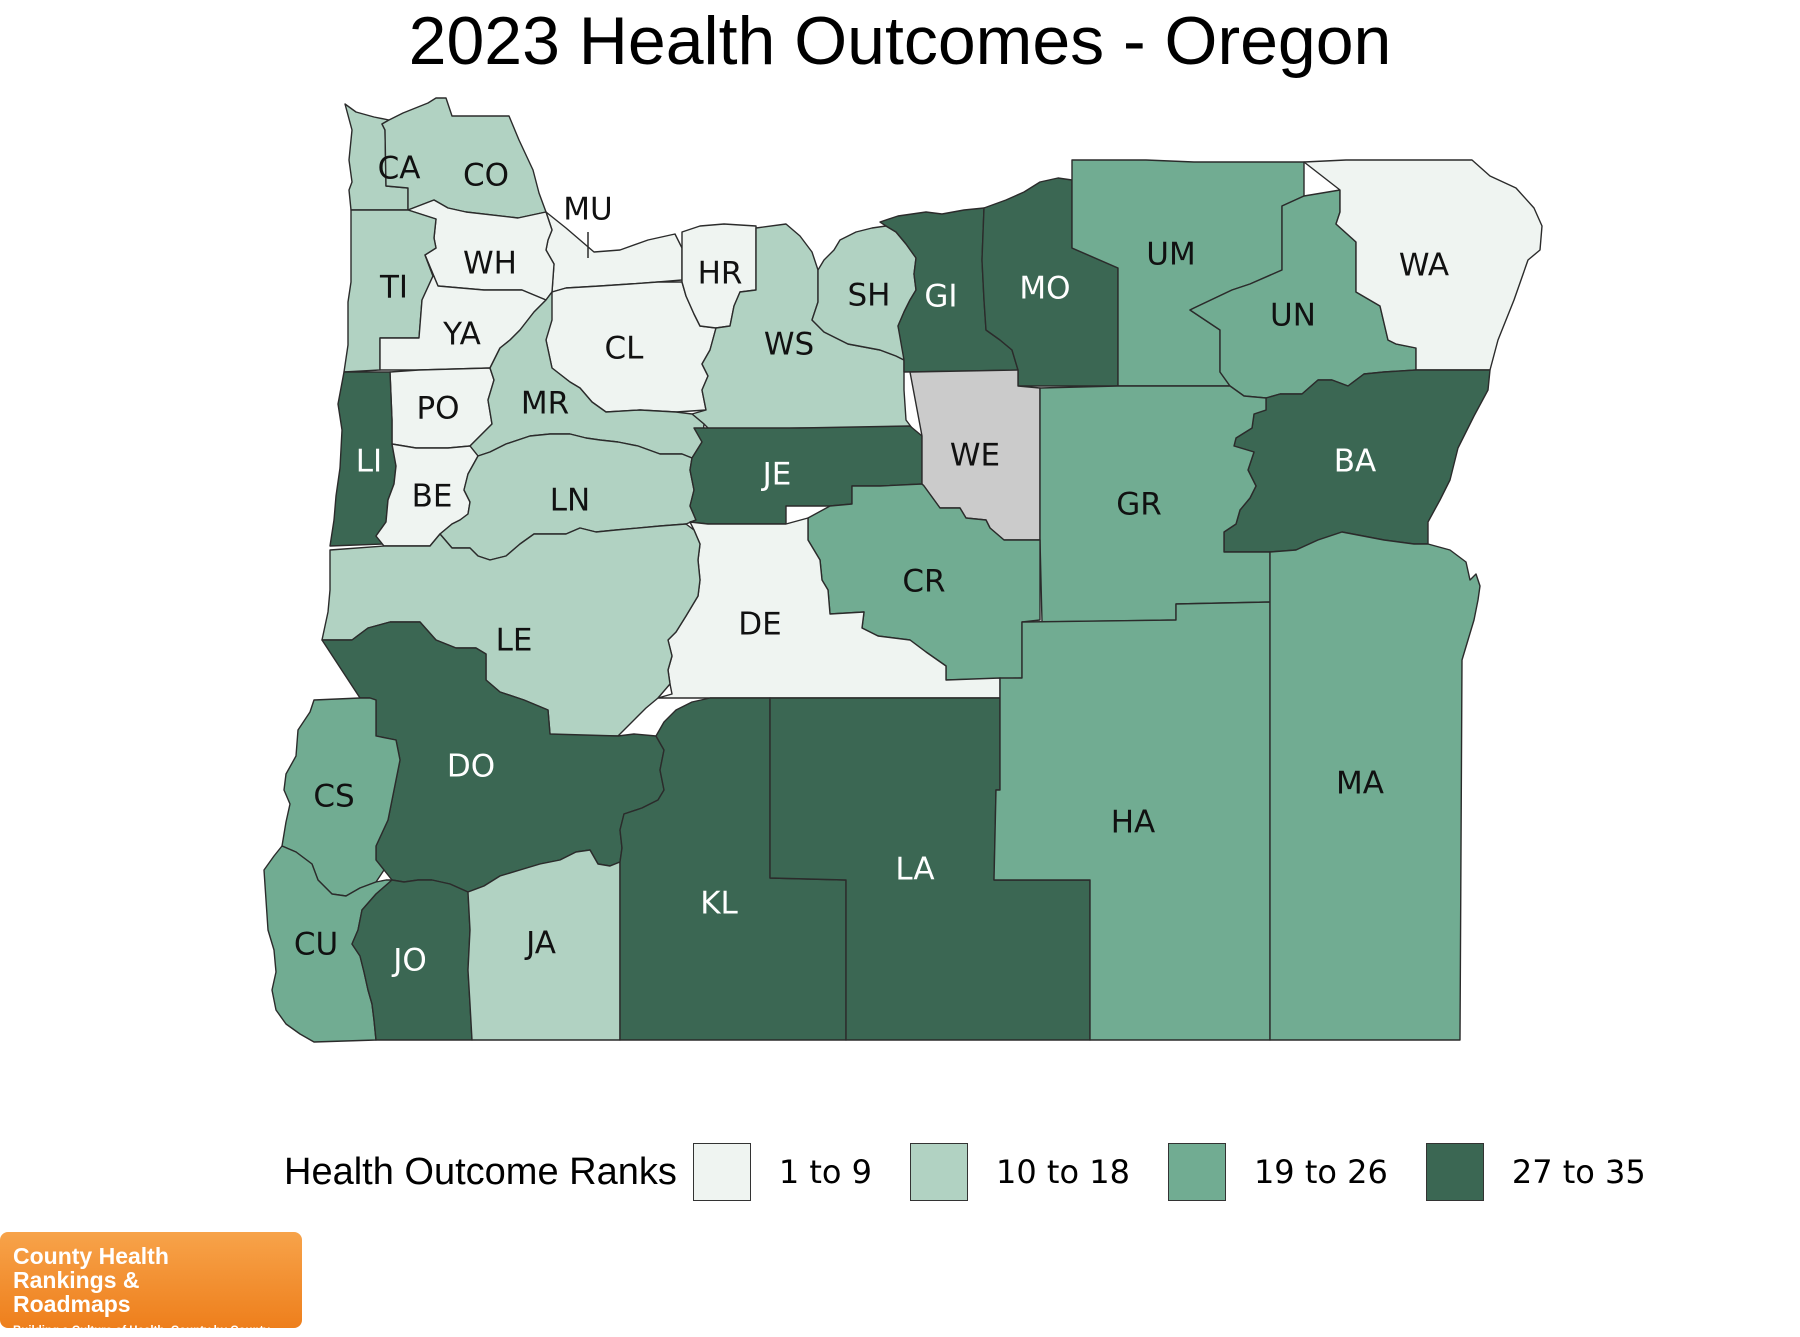 The image size is (1800, 1337). I want to click on county-label-cu: CU, so click(316, 945).